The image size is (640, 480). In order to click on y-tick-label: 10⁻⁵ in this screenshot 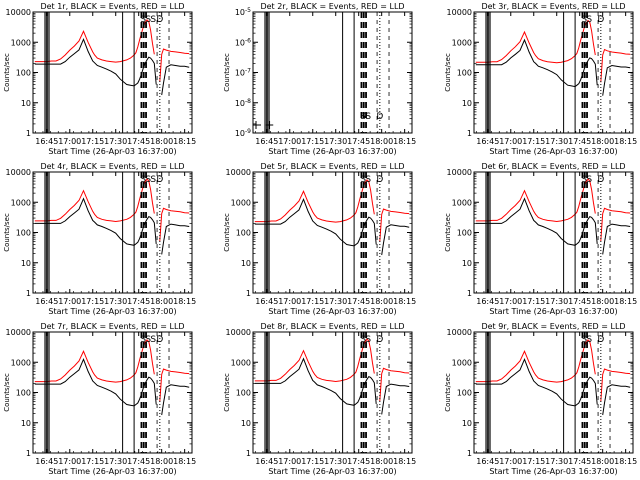, I will do `click(243, 12)`.